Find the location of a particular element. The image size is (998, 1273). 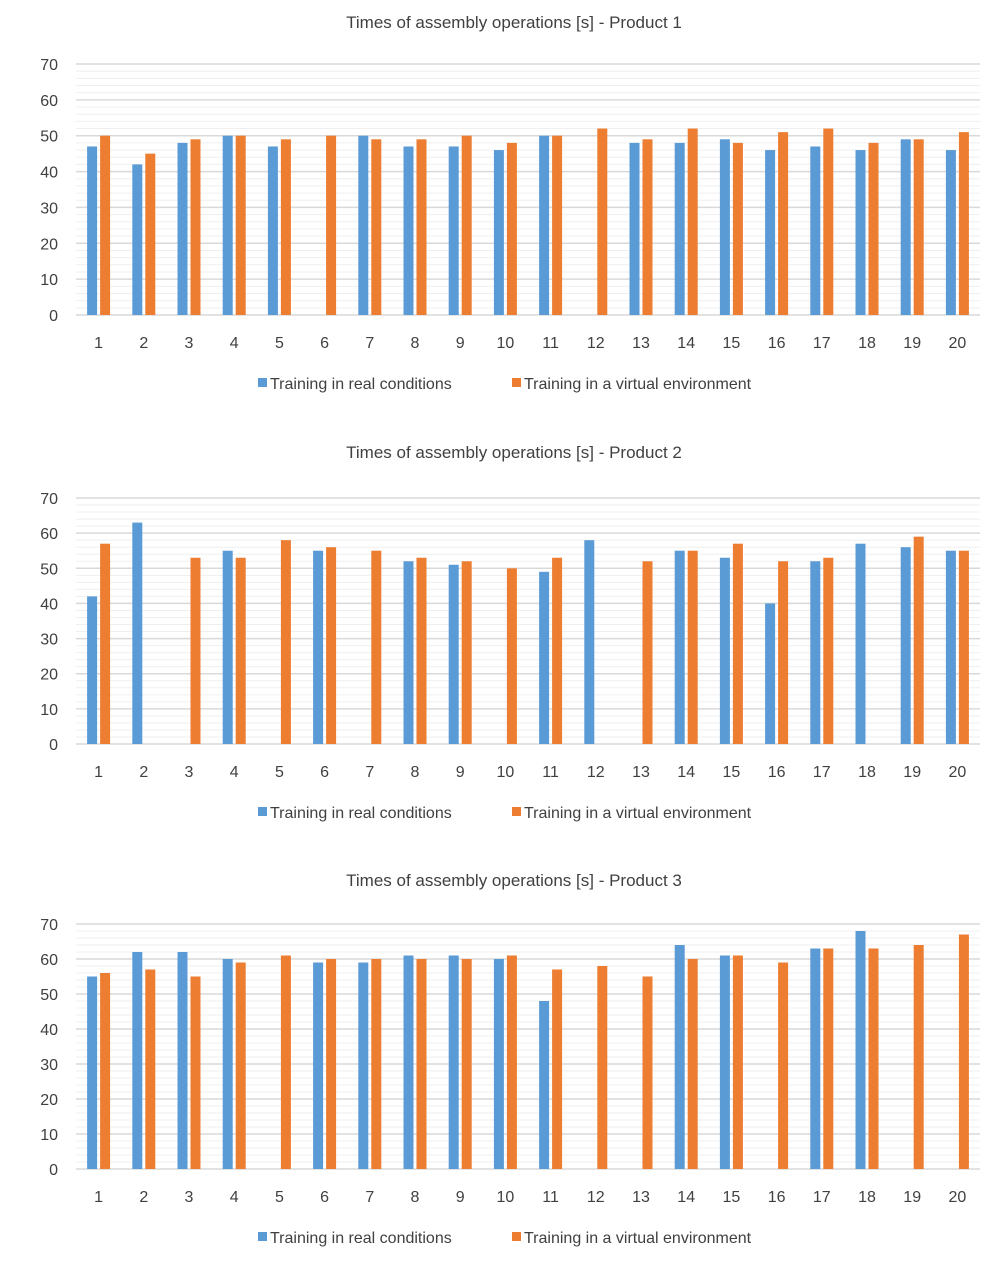

x-tick-label: 3 is located at coordinates (189, 343).